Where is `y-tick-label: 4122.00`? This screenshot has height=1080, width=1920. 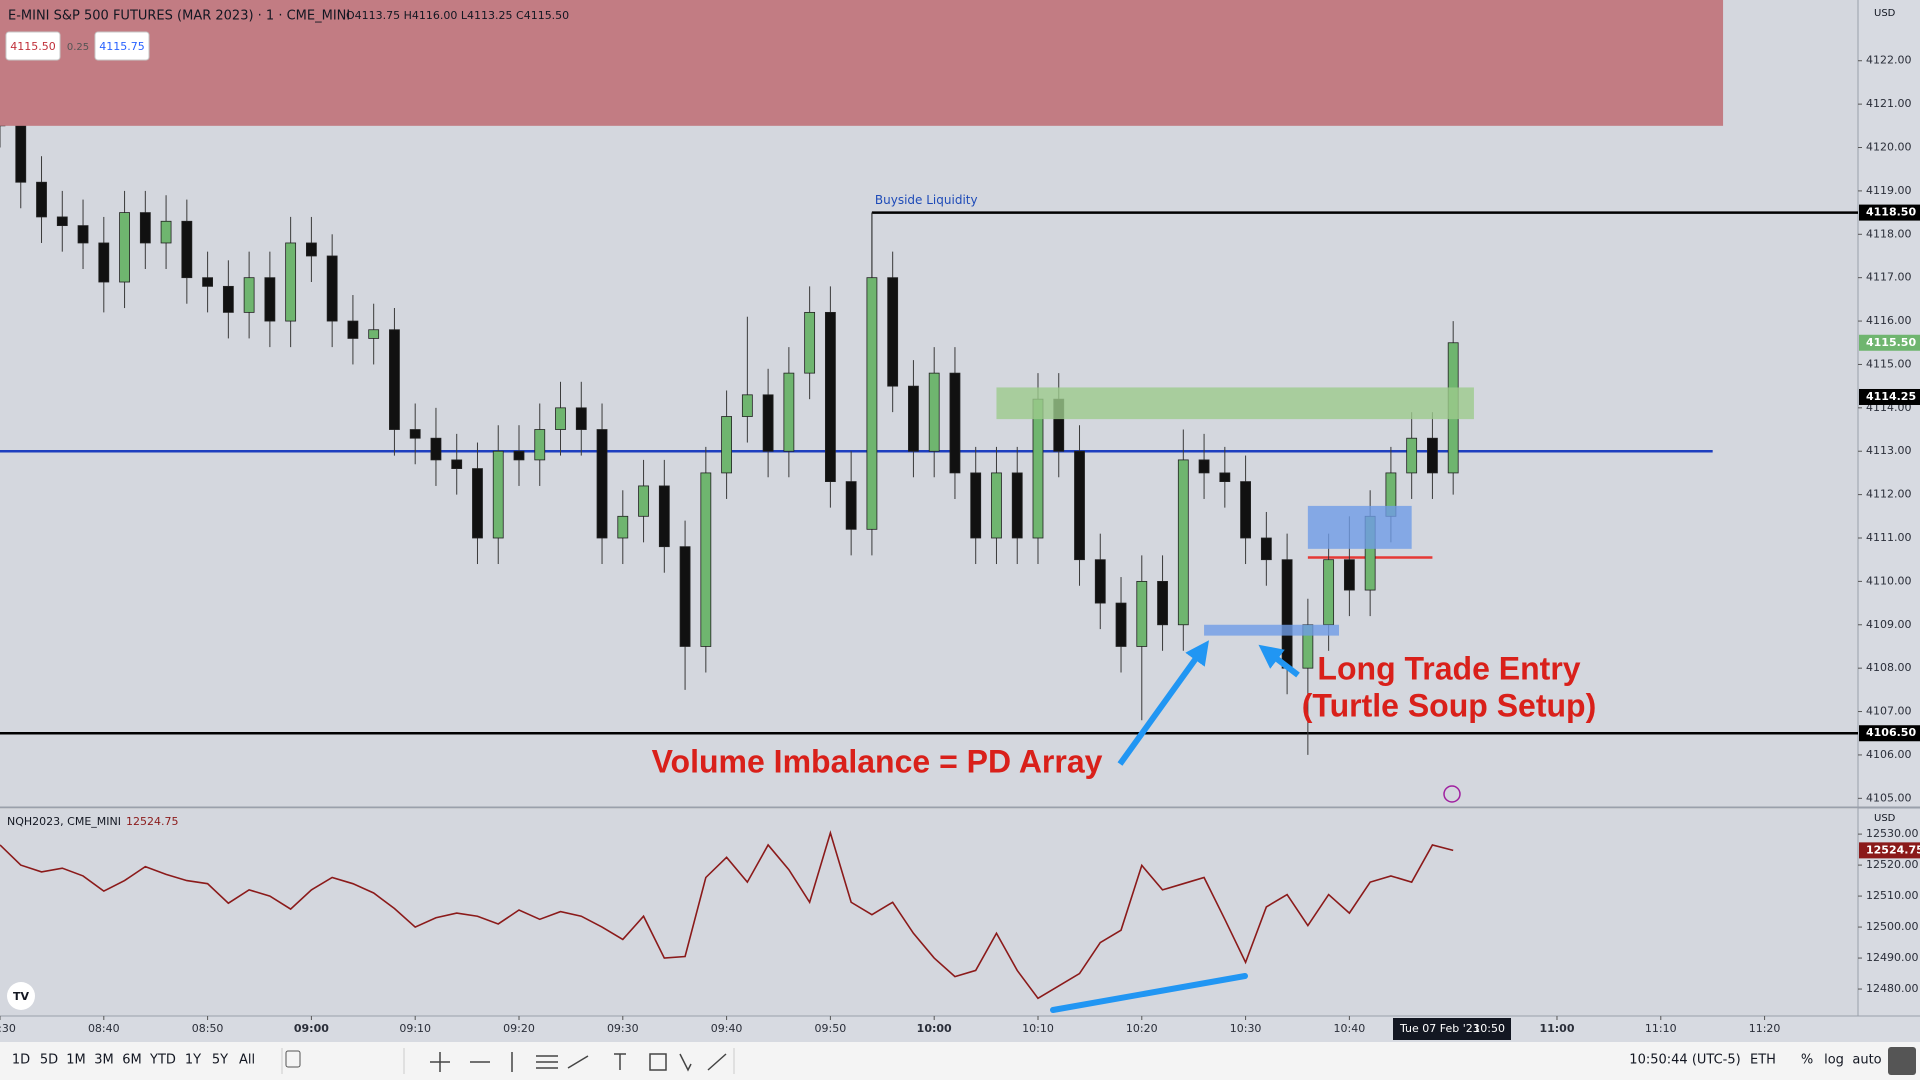 y-tick-label: 4122.00 is located at coordinates (1889, 60).